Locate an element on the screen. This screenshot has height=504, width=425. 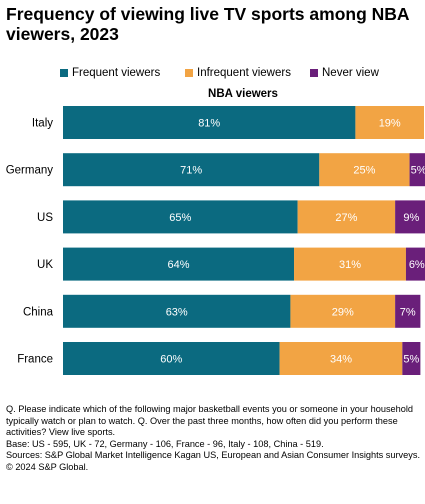
legend-swatch-never is located at coordinates (314, 73).